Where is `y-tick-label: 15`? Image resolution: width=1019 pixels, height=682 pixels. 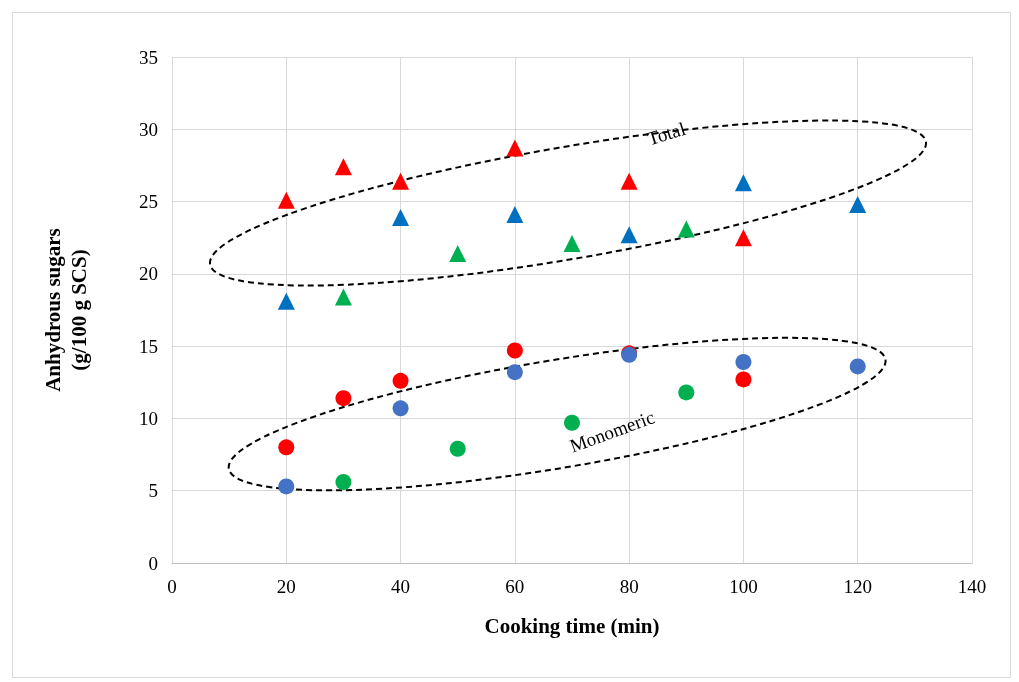 y-tick-label: 15 is located at coordinates (148, 346).